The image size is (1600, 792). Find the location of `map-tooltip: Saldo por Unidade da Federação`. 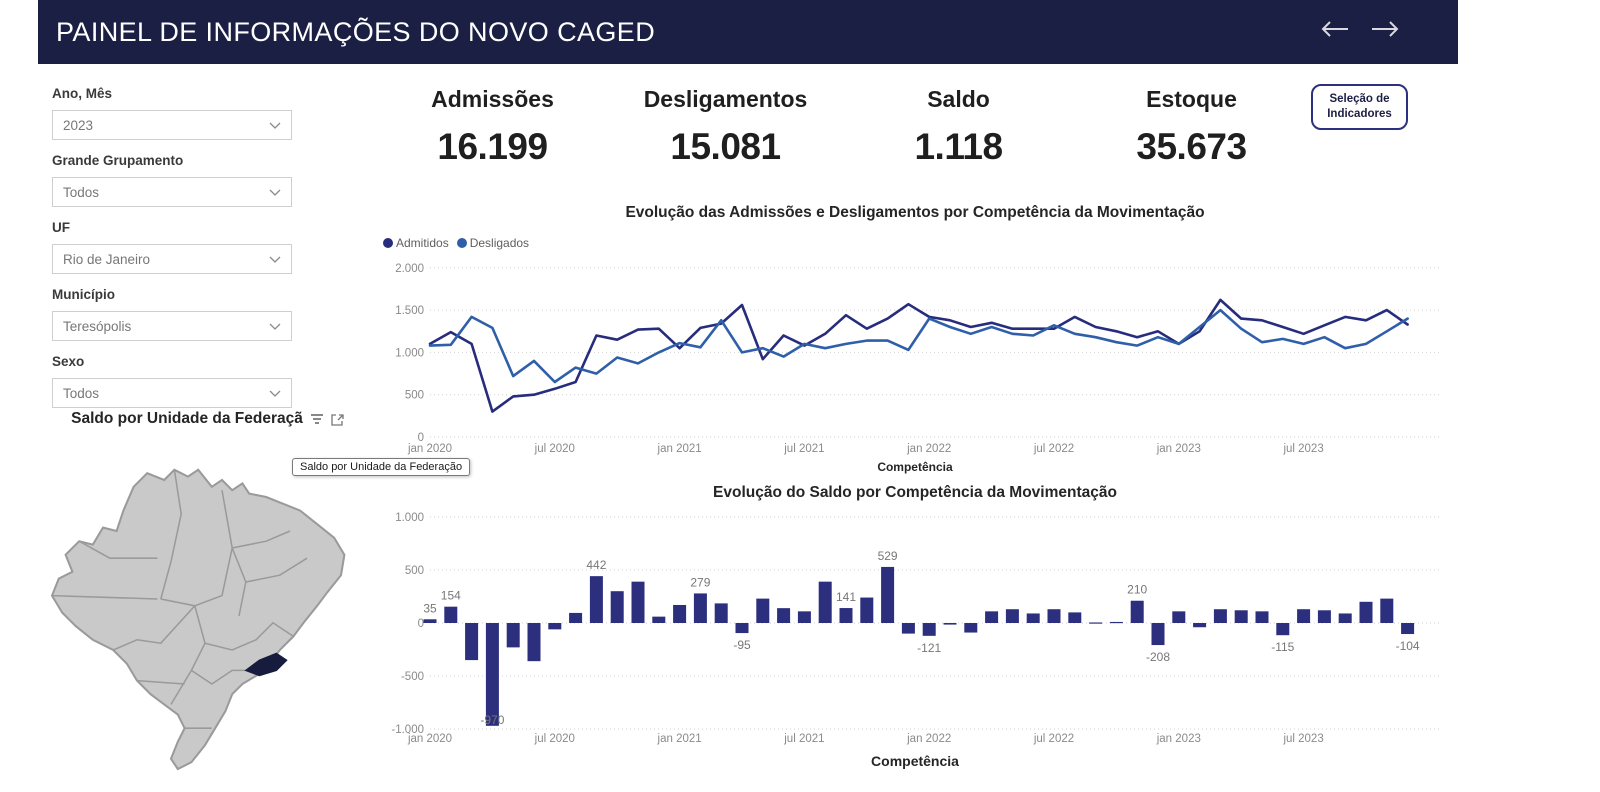

map-tooltip: Saldo por Unidade da Federação is located at coordinates (381, 467).